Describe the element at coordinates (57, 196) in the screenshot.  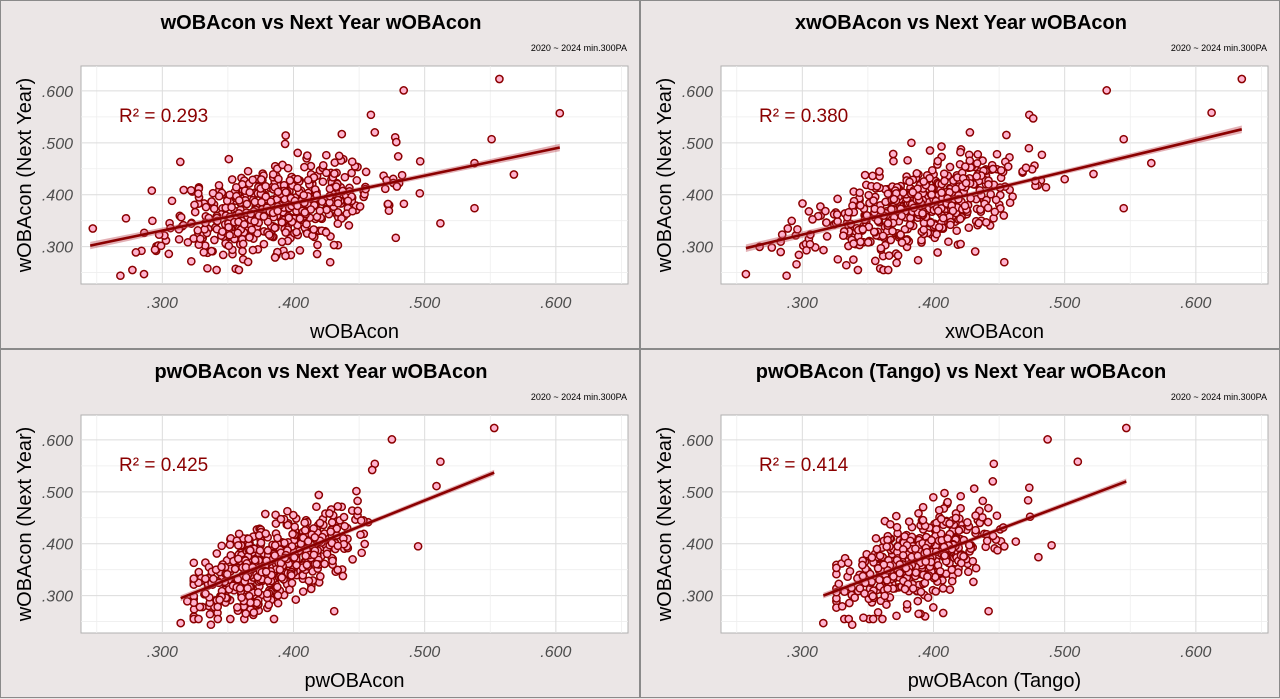
I see `y-tick-label: .400` at that location.